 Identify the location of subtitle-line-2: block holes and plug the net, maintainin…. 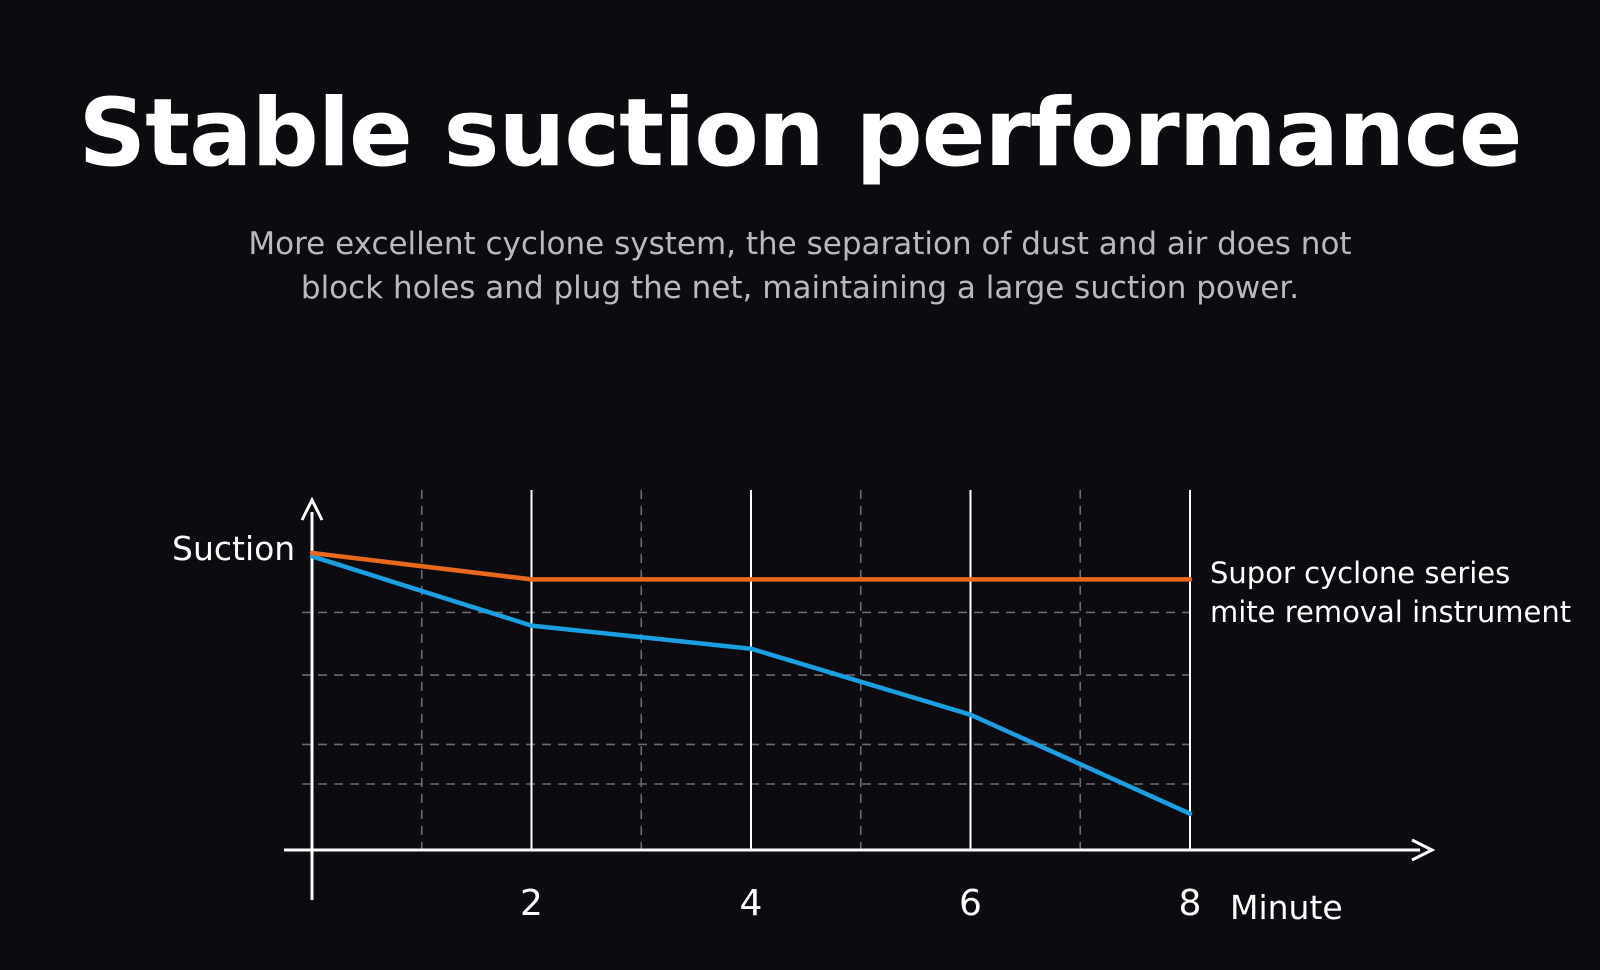
(800, 288).